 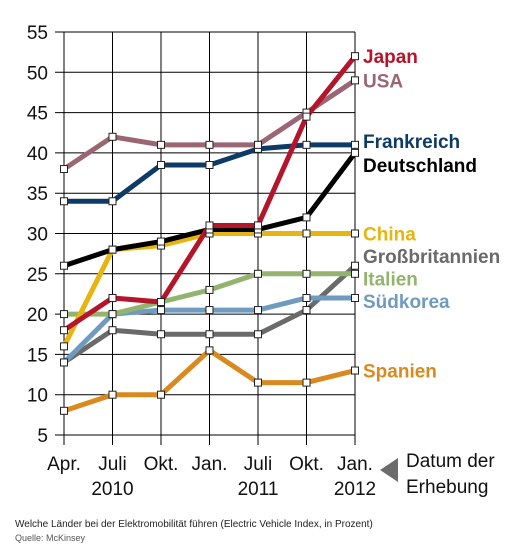 What do you see at coordinates (258, 489) in the screenshot?
I see `year-label: 2011` at bounding box center [258, 489].